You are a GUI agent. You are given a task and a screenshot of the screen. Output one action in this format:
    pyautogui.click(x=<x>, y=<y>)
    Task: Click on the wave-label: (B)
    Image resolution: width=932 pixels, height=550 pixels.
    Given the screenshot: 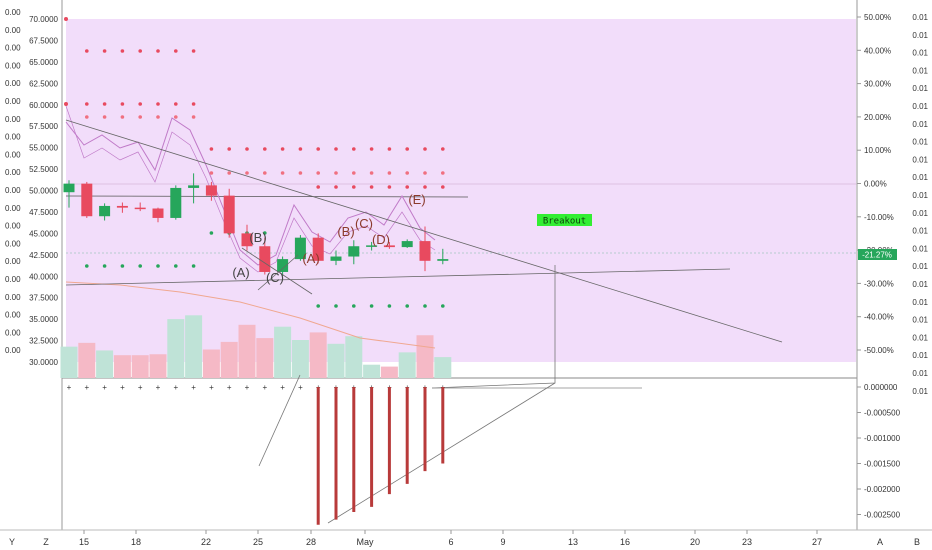 What is the action you would take?
    pyautogui.click(x=257, y=237)
    